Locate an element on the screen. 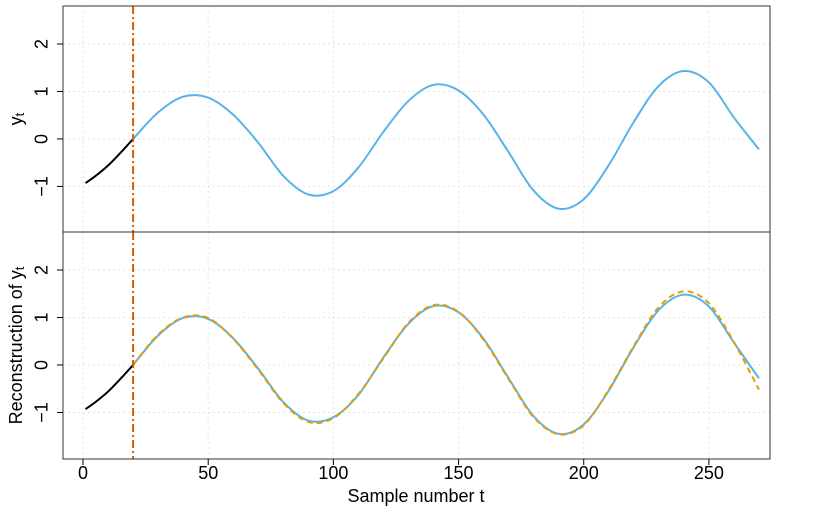  x-tick-label: 50 is located at coordinates (208, 473).